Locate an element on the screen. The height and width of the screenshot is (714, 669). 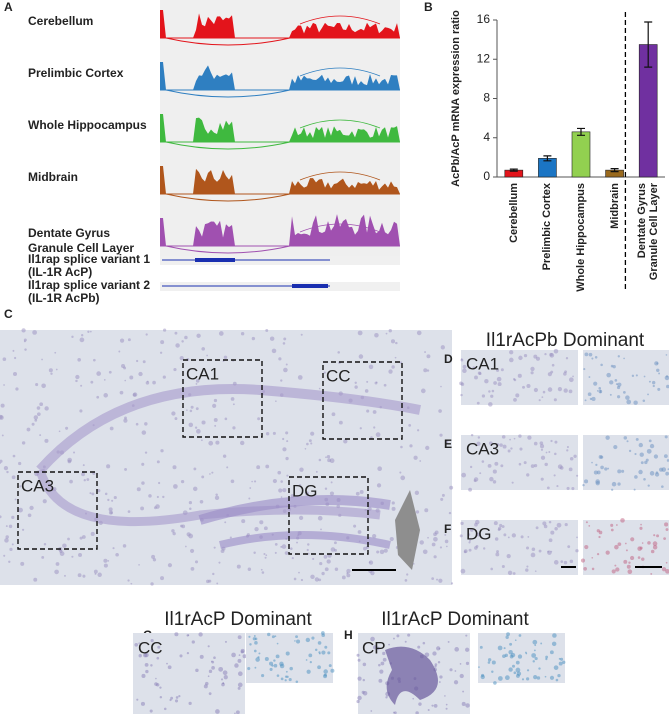
x-tick-label: Cerebellum is located at coordinates (513, 213).